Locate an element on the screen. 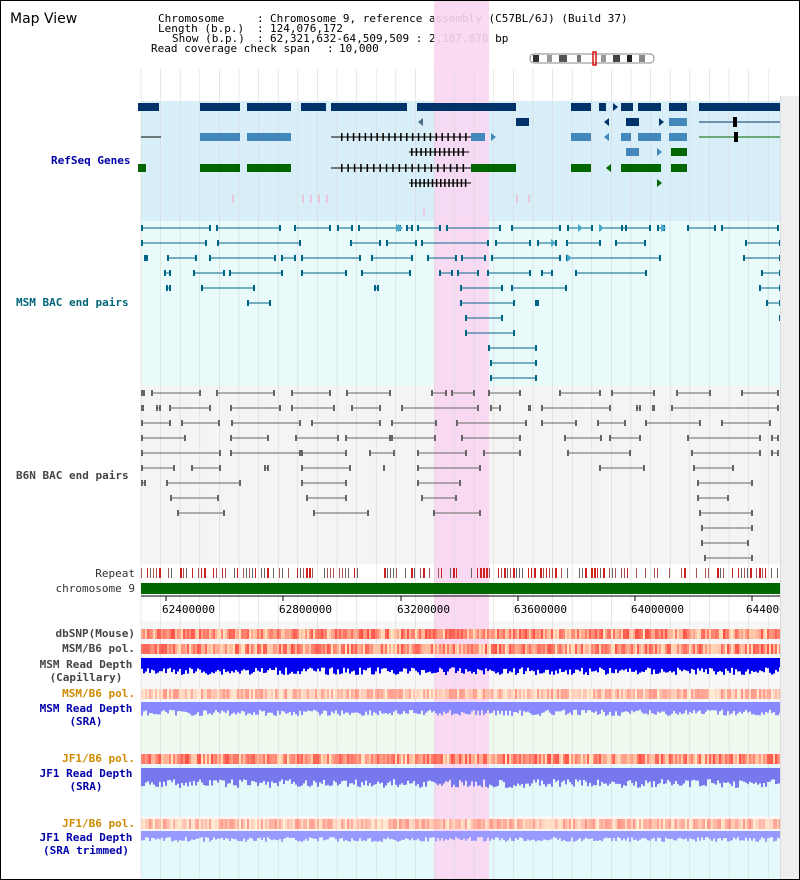  track-label-dbsnp: dbSNP(Mouse) is located at coordinates (95, 633).